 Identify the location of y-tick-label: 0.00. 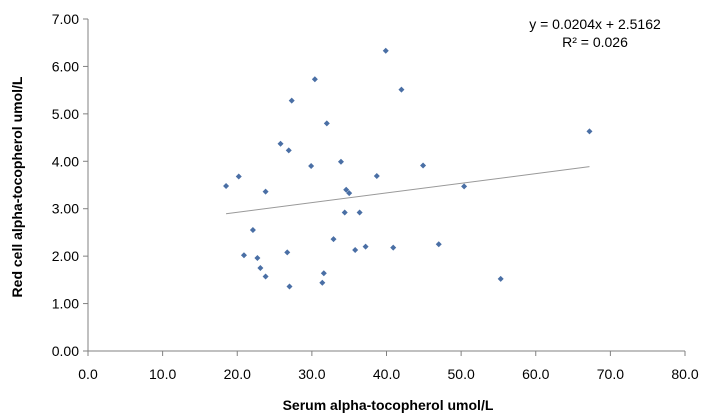
(65, 351).